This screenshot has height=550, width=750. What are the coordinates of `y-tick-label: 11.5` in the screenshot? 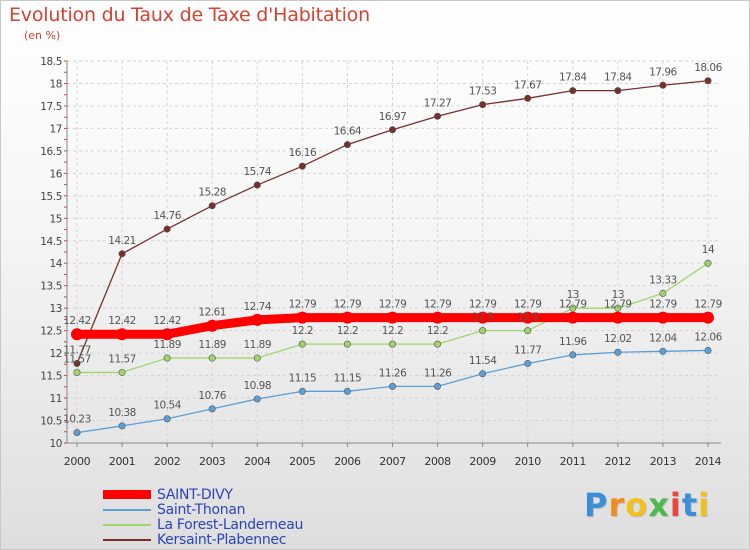 It's located at (51, 377).